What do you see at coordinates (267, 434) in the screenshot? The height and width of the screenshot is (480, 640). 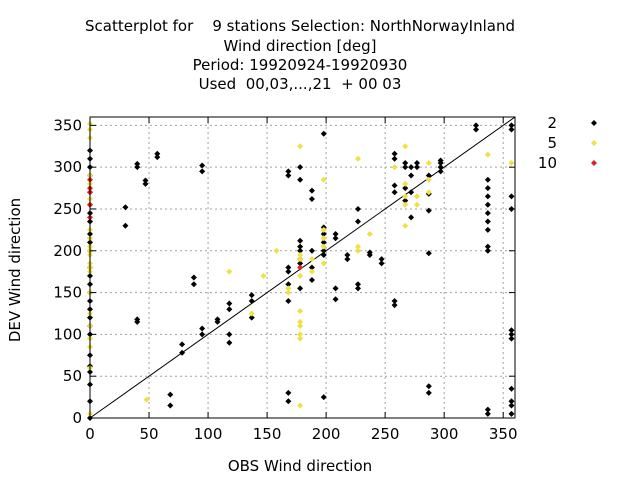 I see `x-tick-label-3: 150` at bounding box center [267, 434].